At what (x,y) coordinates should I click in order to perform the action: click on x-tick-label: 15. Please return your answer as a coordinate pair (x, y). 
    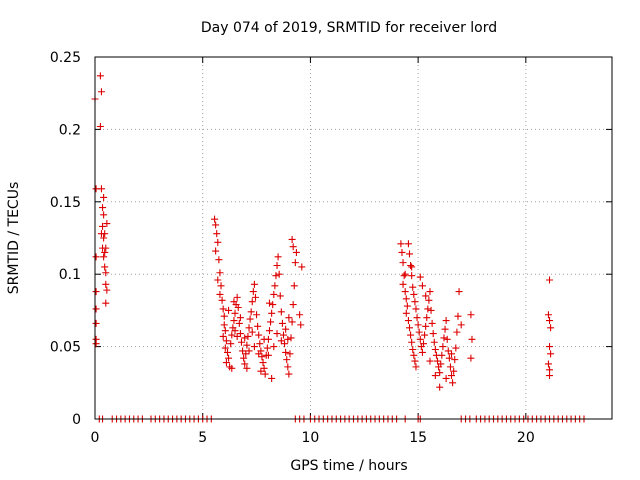
    Looking at the image, I should click on (418, 438).